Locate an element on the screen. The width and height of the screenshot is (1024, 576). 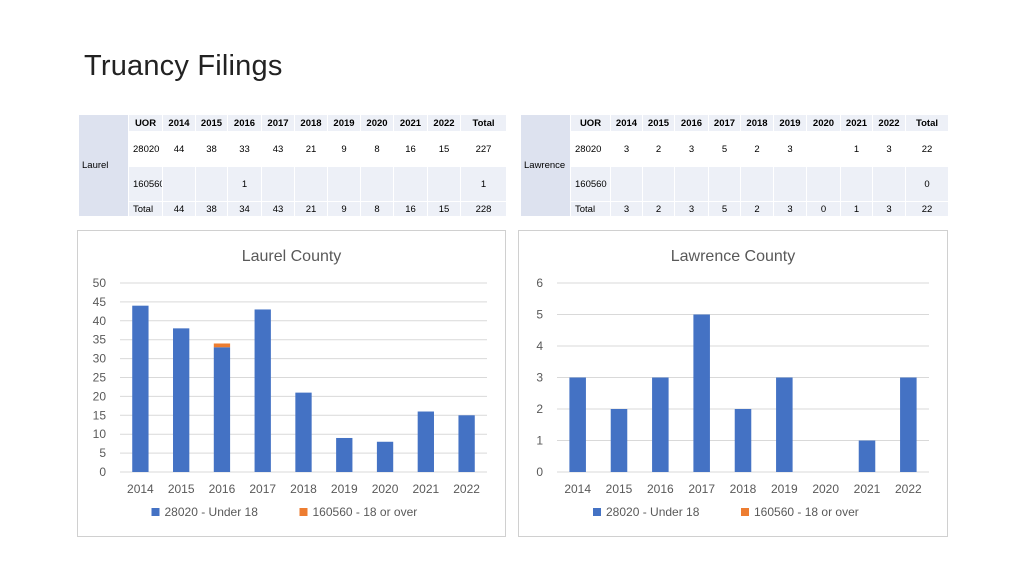
table-row: 160560 1 1 is located at coordinates (293, 184).